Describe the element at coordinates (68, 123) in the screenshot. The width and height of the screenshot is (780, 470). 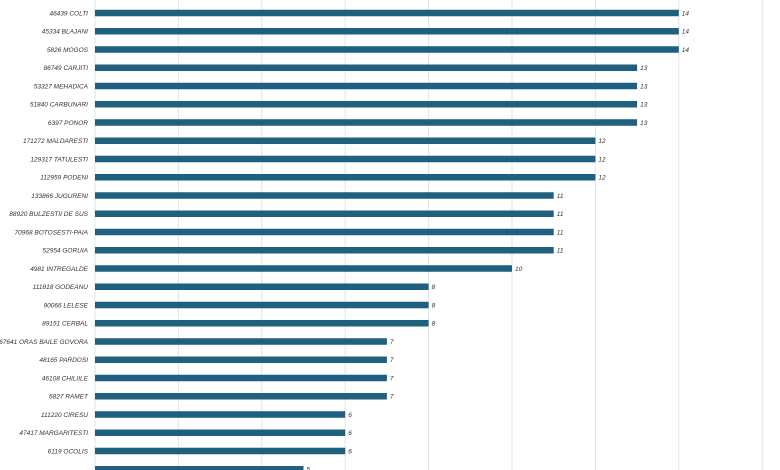
I see `category-label-6: 6397 PONOR` at that location.